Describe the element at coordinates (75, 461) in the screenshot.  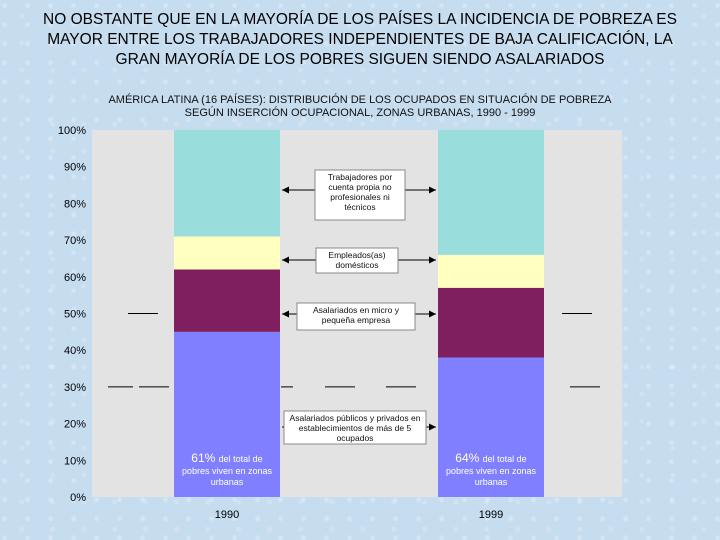
I see `y-tick-label: 10%` at that location.